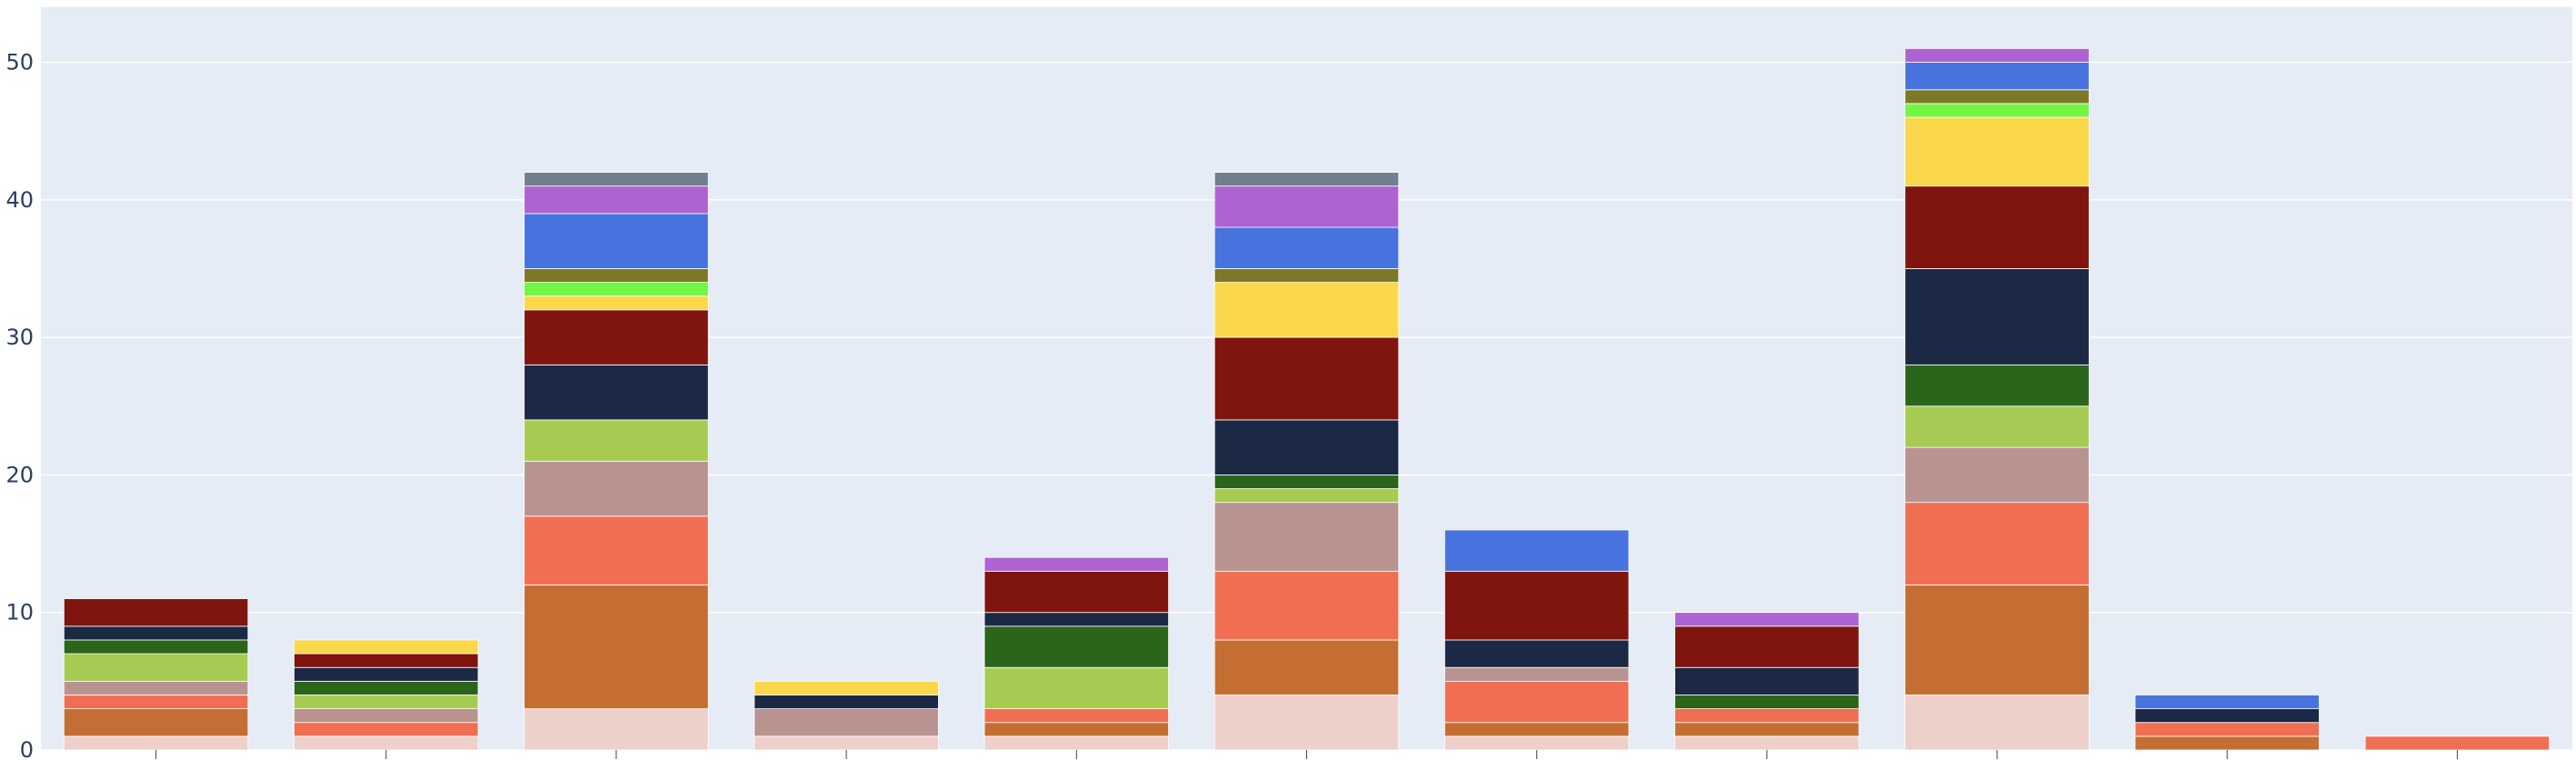 Image resolution: width=2576 pixels, height=760 pixels. What do you see at coordinates (19, 62) in the screenshot?
I see `y-tick-label: 50` at bounding box center [19, 62].